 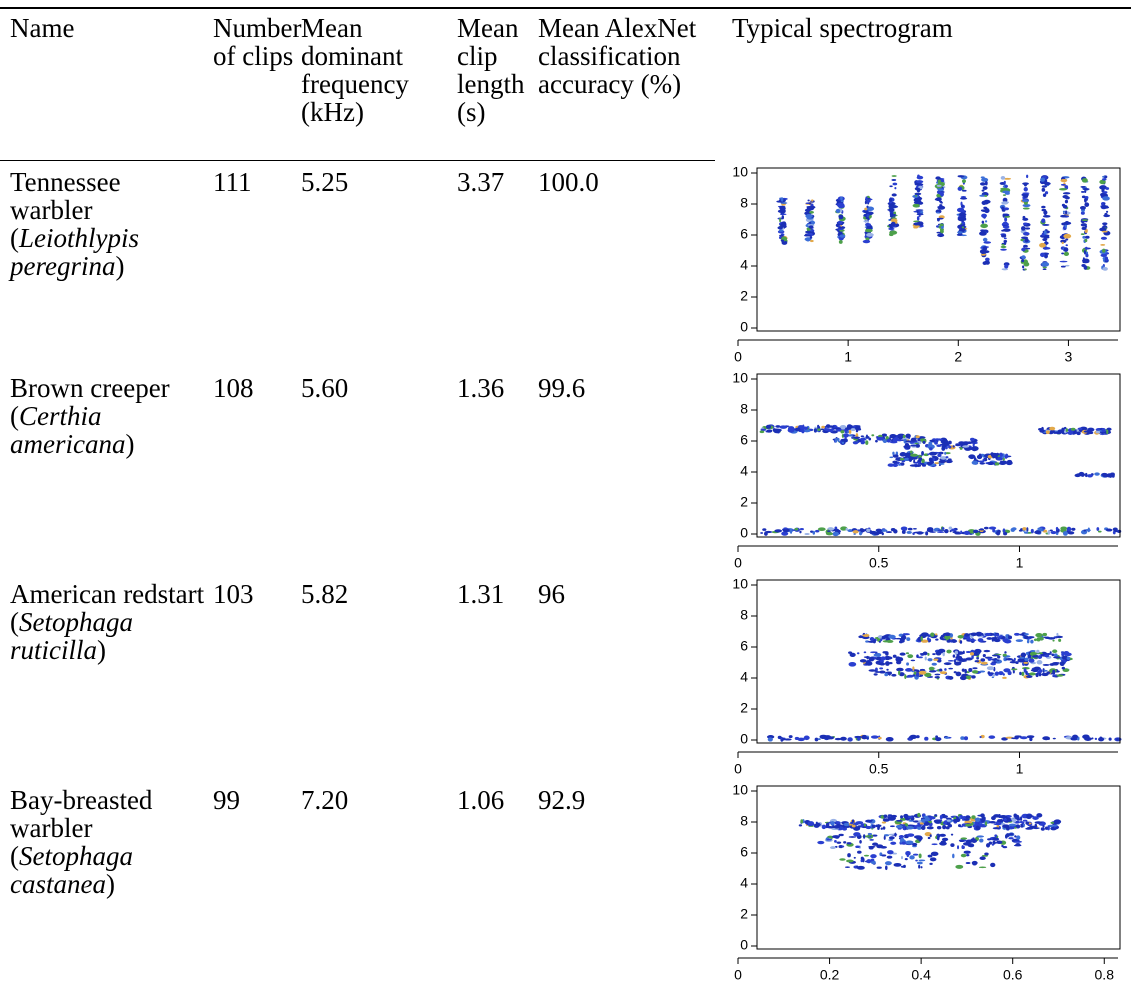 I want to click on x-tick-label: 2, so click(x=958, y=357).